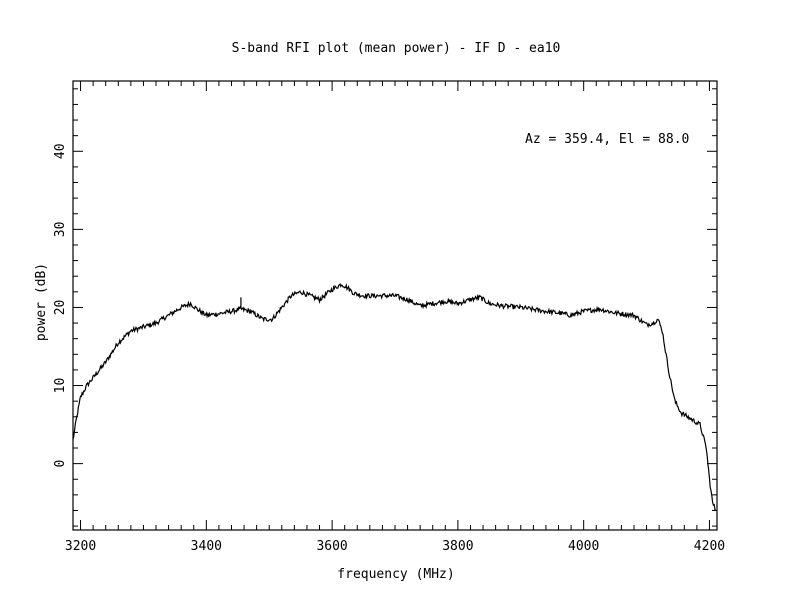  What do you see at coordinates (60, 386) in the screenshot?
I see `y-tick-label: 10` at bounding box center [60, 386].